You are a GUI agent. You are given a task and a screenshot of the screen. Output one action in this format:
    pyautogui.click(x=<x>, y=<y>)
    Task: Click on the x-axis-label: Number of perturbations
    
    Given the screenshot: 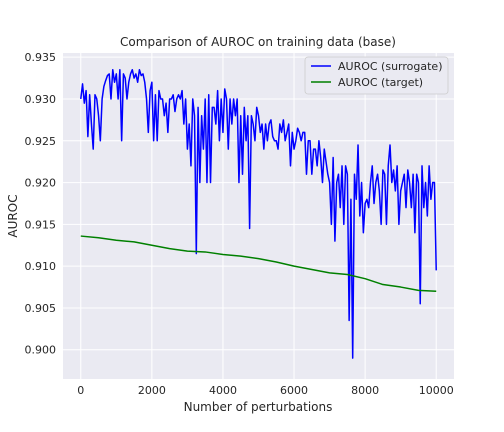 What is the action you would take?
    pyautogui.click(x=258, y=407)
    